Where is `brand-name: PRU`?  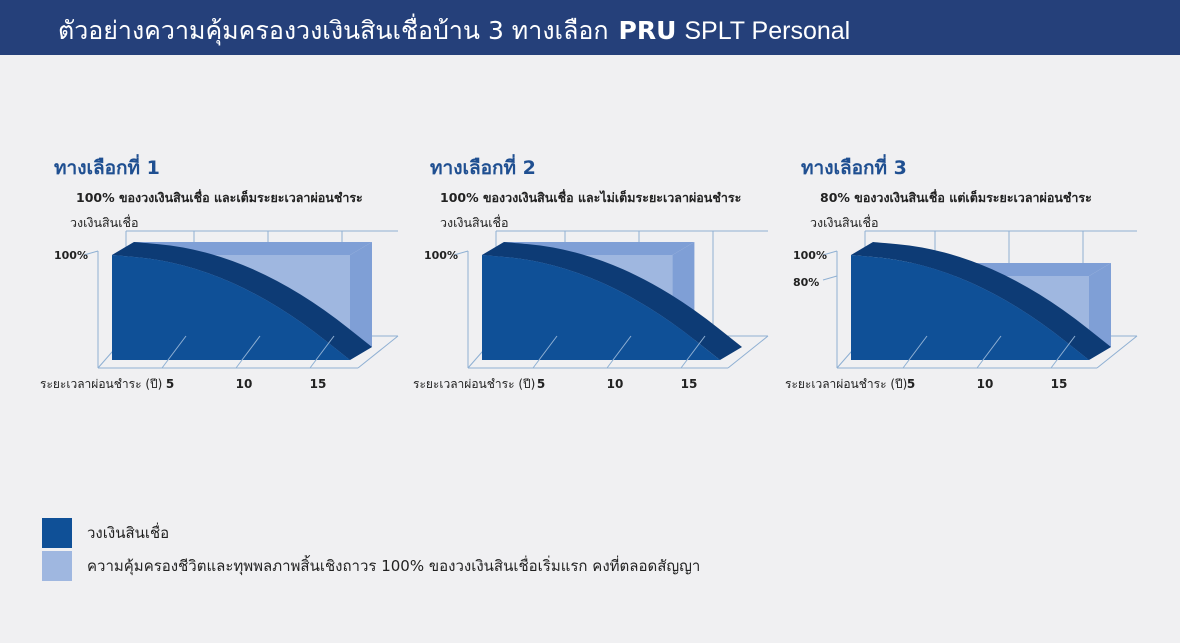
brand-name: PRU is located at coordinates (647, 30).